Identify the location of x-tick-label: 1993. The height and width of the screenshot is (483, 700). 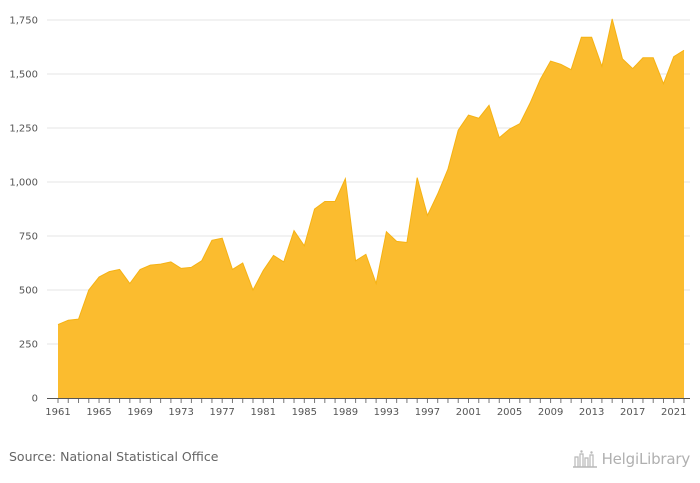
(386, 412).